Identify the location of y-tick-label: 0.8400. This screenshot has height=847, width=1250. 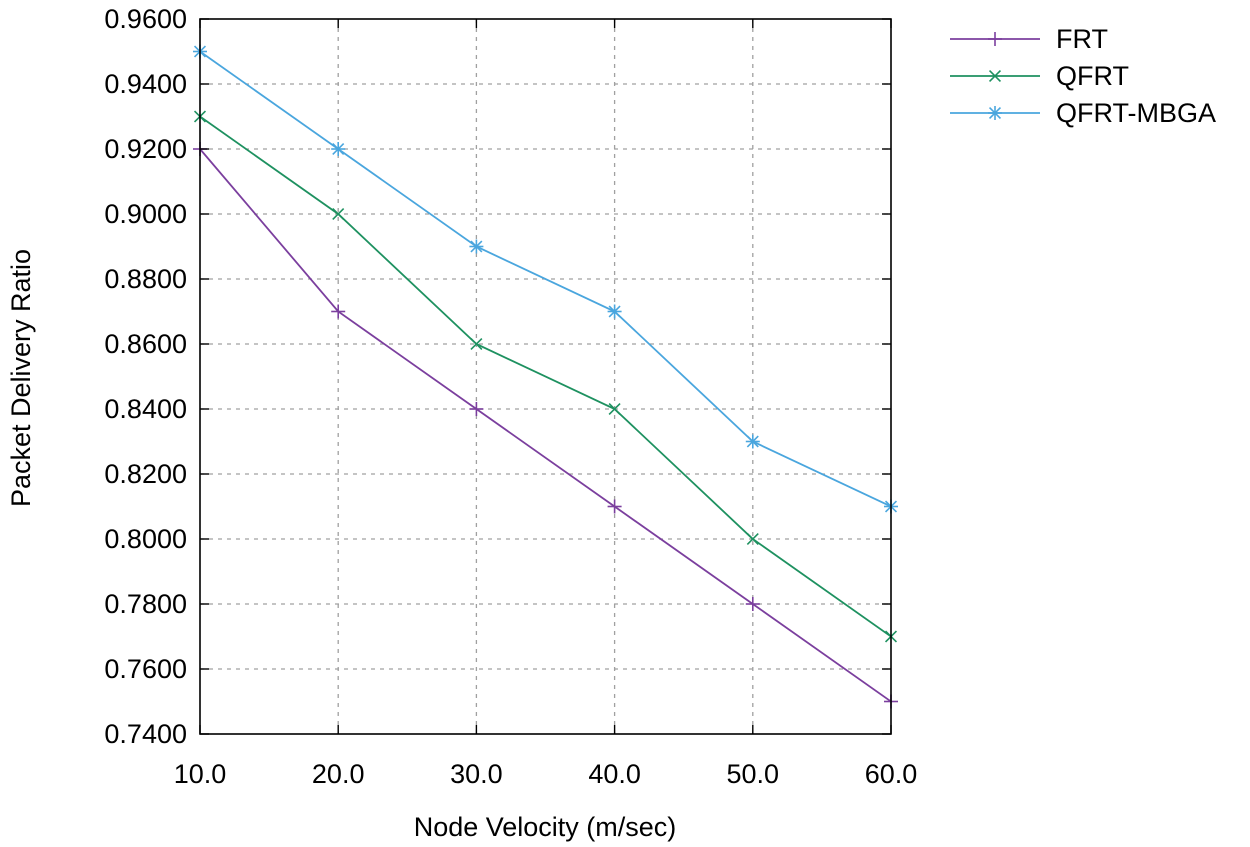
(145, 409).